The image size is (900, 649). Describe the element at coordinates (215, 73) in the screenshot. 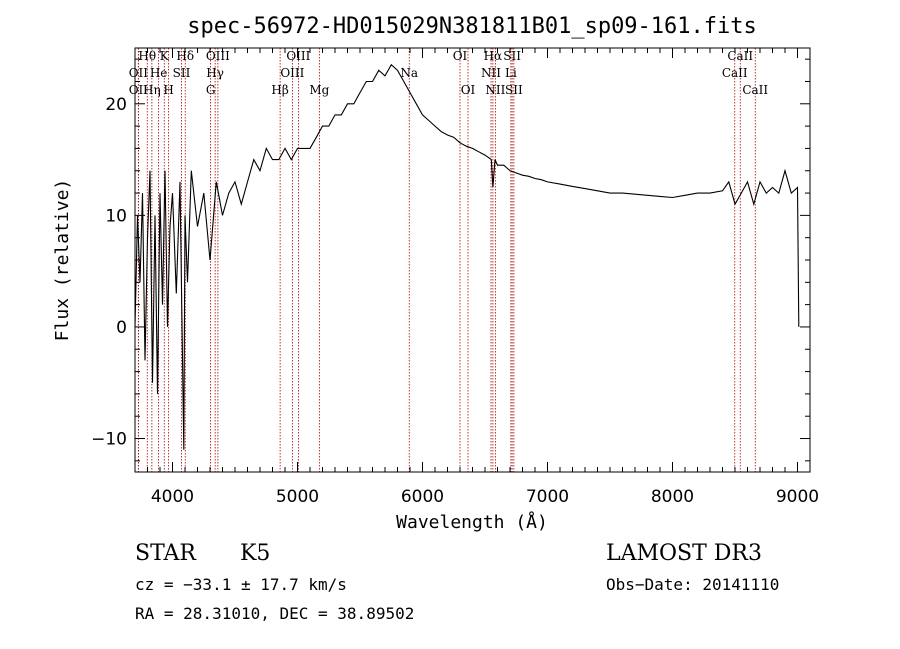

I see `spectral-line-label: Hγ` at that location.